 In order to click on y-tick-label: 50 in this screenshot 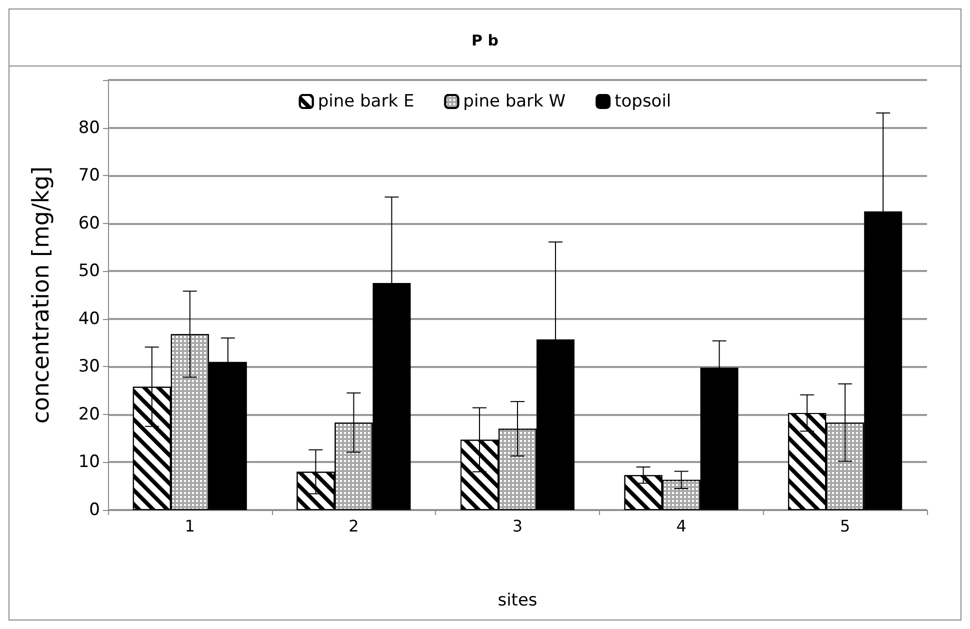, I will do `click(89, 271)`.